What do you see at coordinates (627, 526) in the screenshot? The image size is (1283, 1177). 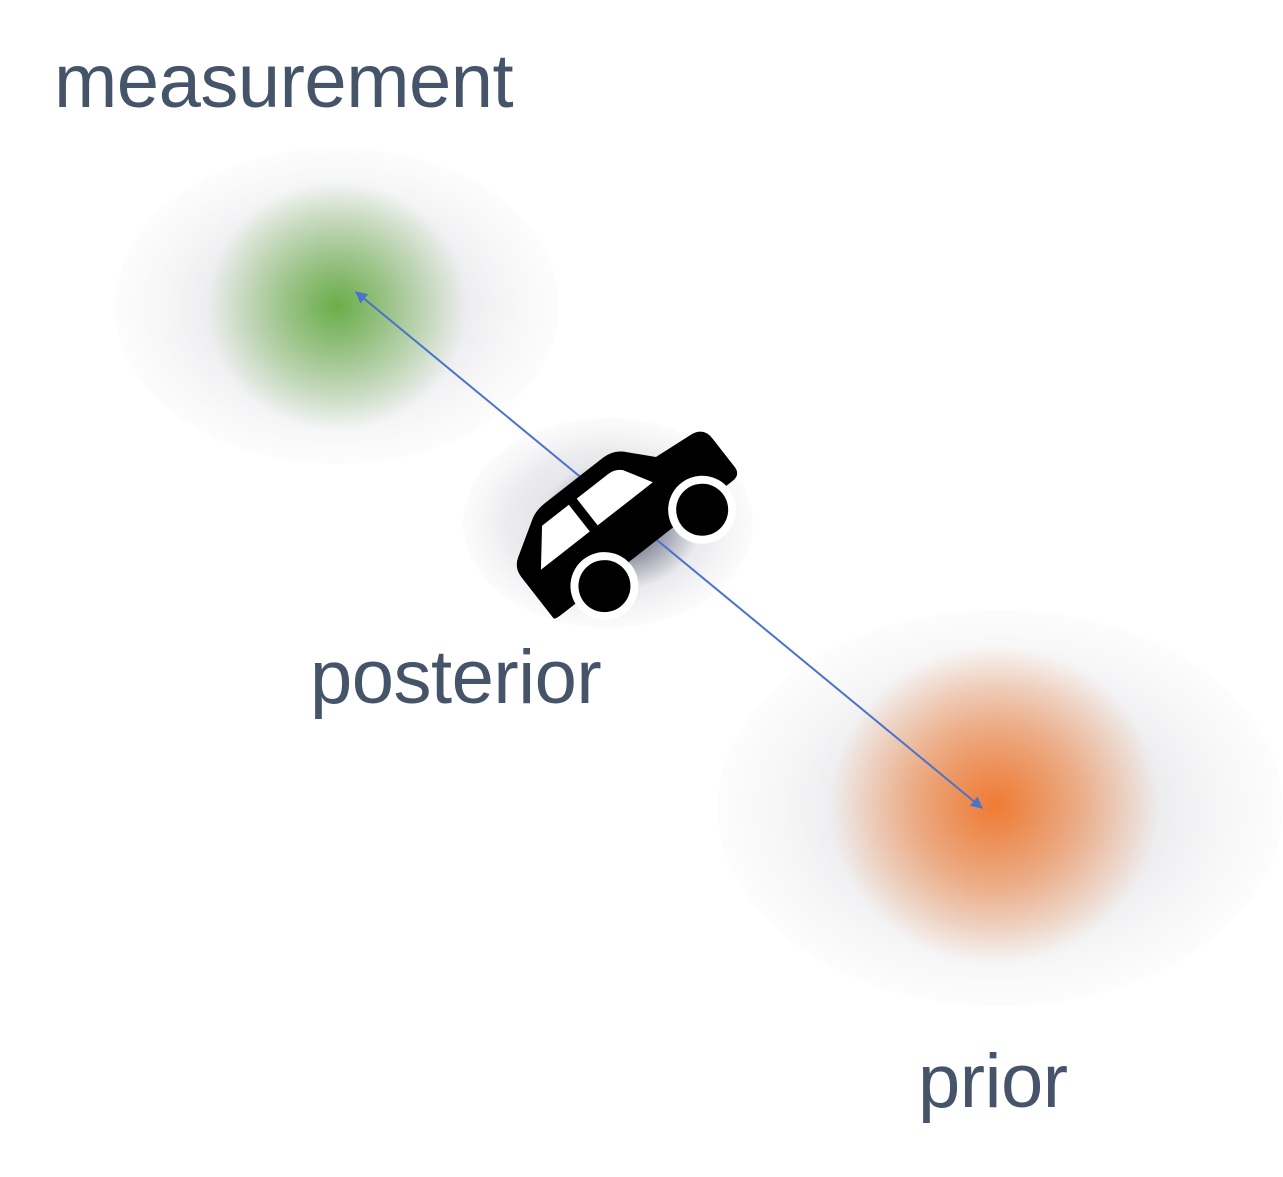 I see `car-icon` at bounding box center [627, 526].